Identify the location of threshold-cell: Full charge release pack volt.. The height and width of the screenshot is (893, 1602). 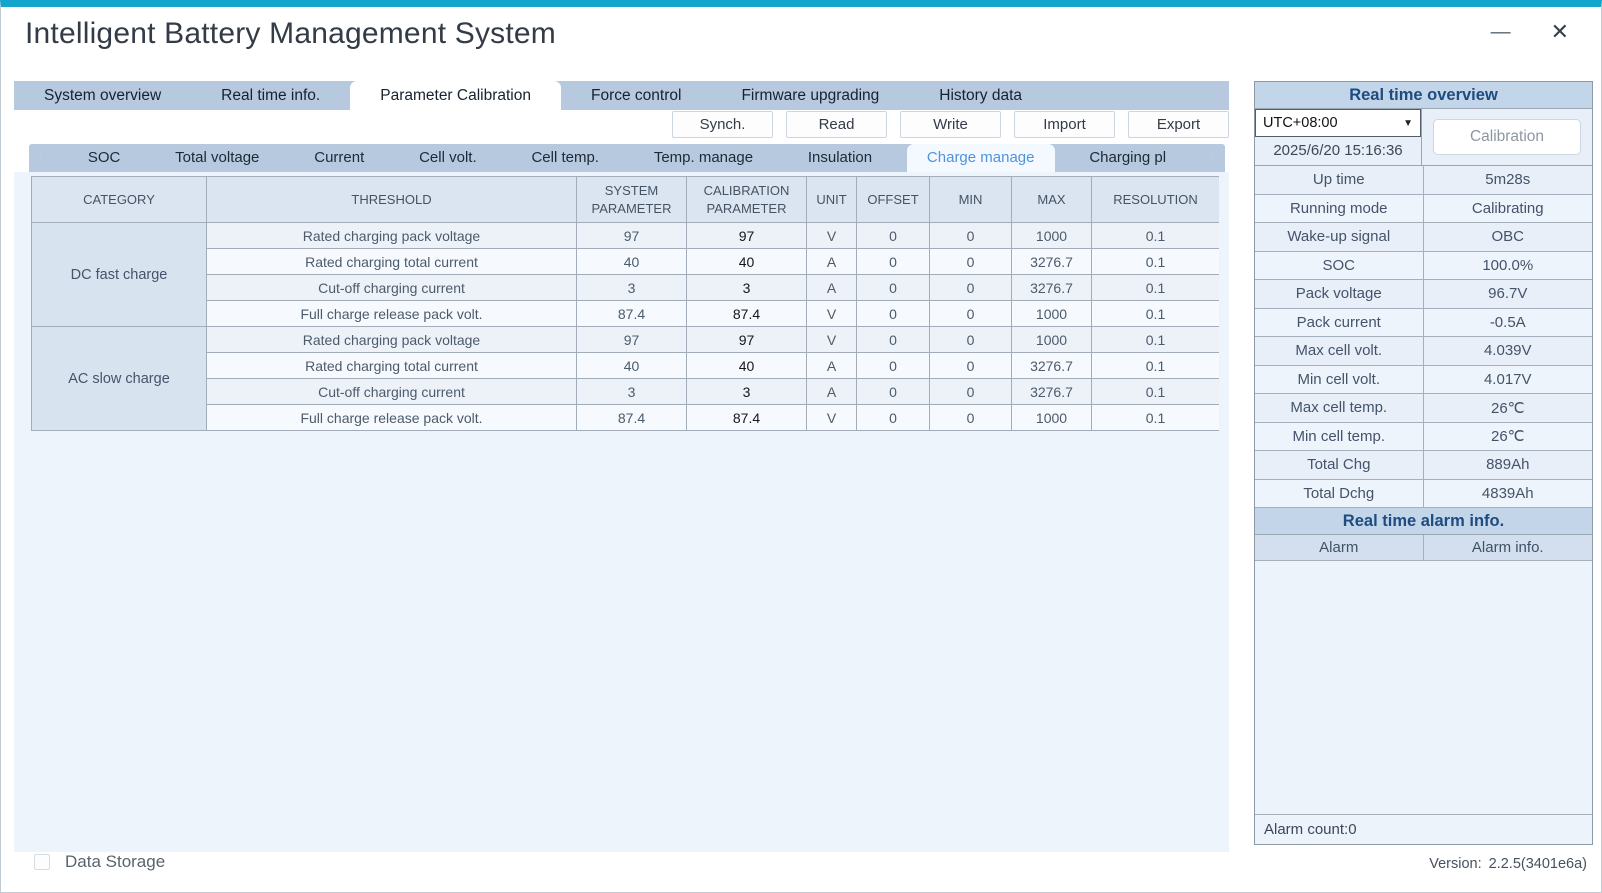
(391, 417).